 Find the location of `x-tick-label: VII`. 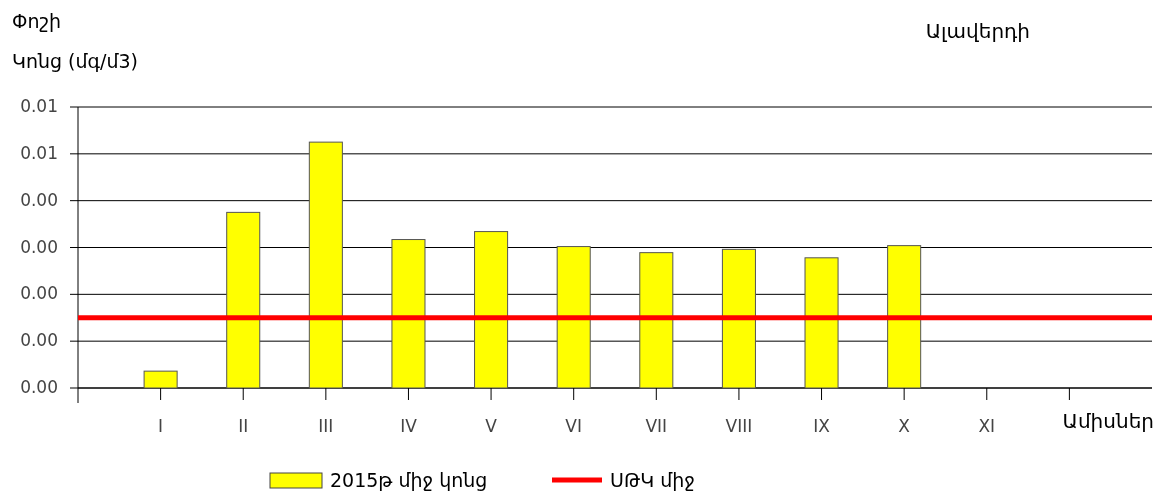

x-tick-label: VII is located at coordinates (656, 426).